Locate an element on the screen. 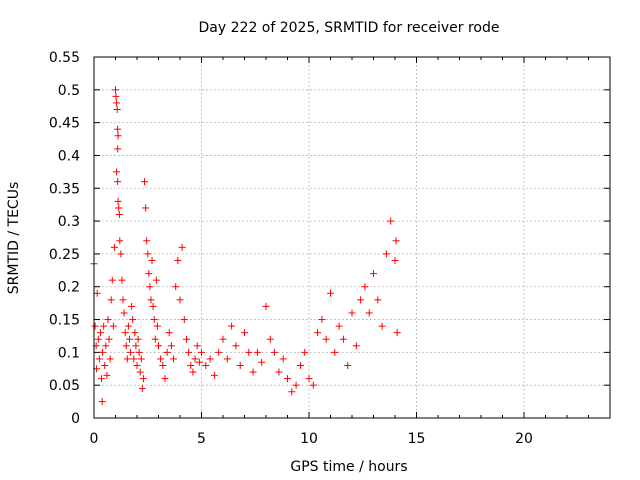 This screenshot has width=640, height=480. y-tick-label: 0.3 is located at coordinates (69, 222).